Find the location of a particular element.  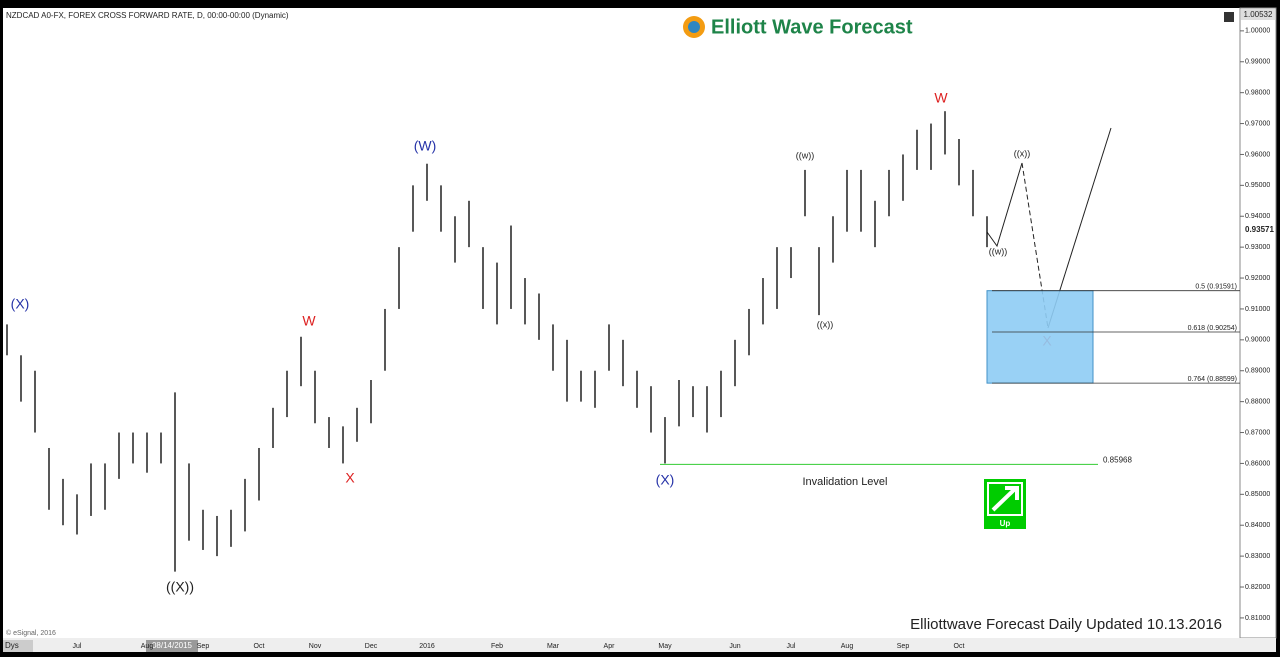

top-price: 1.00532 is located at coordinates (1258, 14).